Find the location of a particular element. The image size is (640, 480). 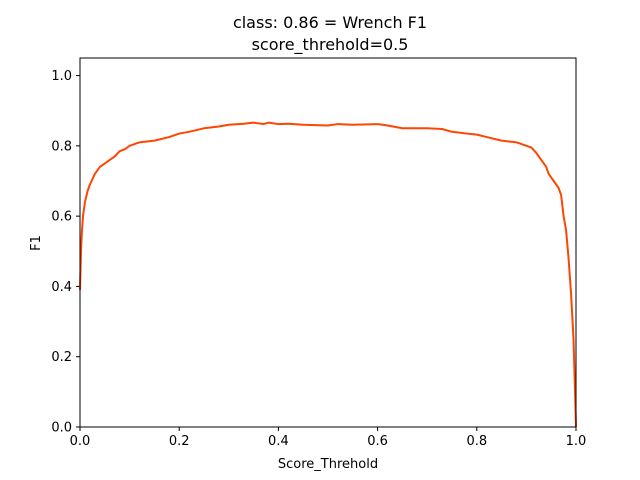

chart-title: class: 0.86 = Wrench F1 is located at coordinates (330, 22).